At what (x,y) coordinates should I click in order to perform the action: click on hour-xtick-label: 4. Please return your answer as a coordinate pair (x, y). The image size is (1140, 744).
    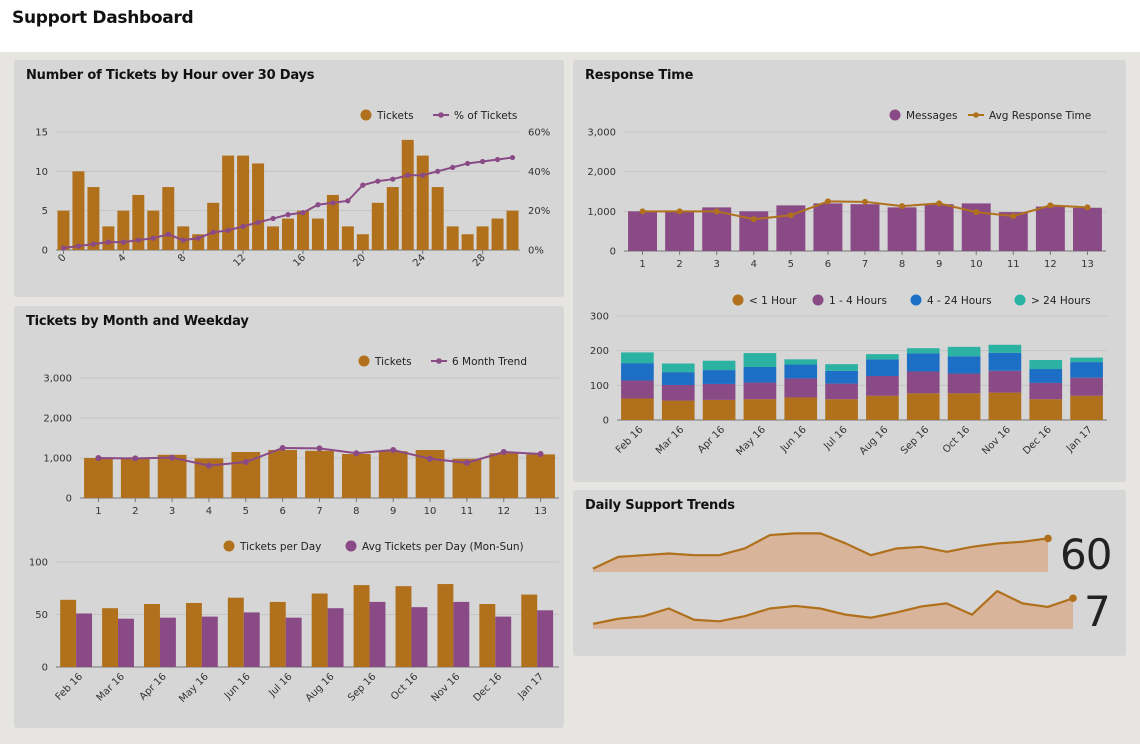
    Looking at the image, I should click on (122, 258).